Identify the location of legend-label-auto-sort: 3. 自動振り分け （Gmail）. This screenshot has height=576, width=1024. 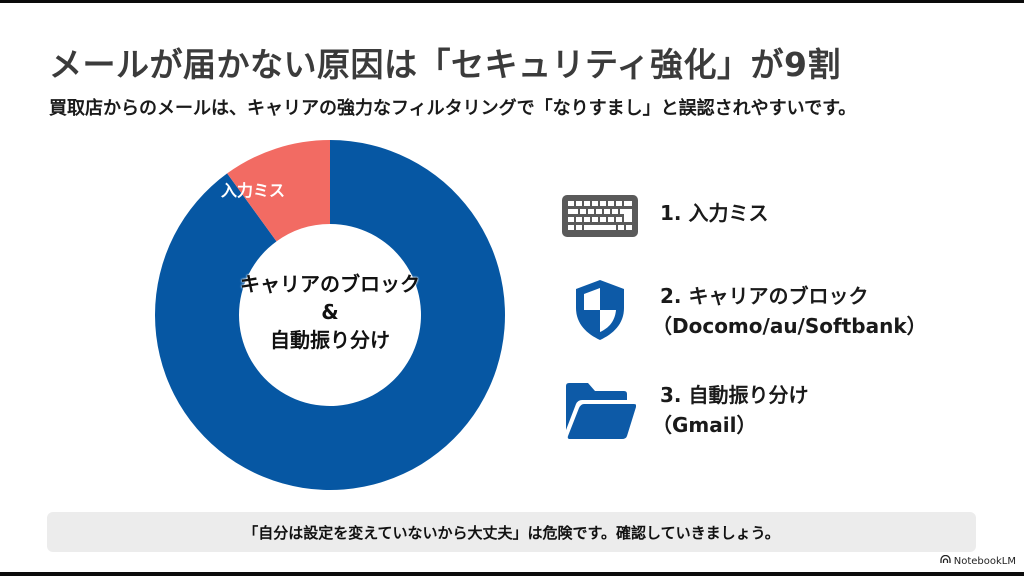
(730, 410).